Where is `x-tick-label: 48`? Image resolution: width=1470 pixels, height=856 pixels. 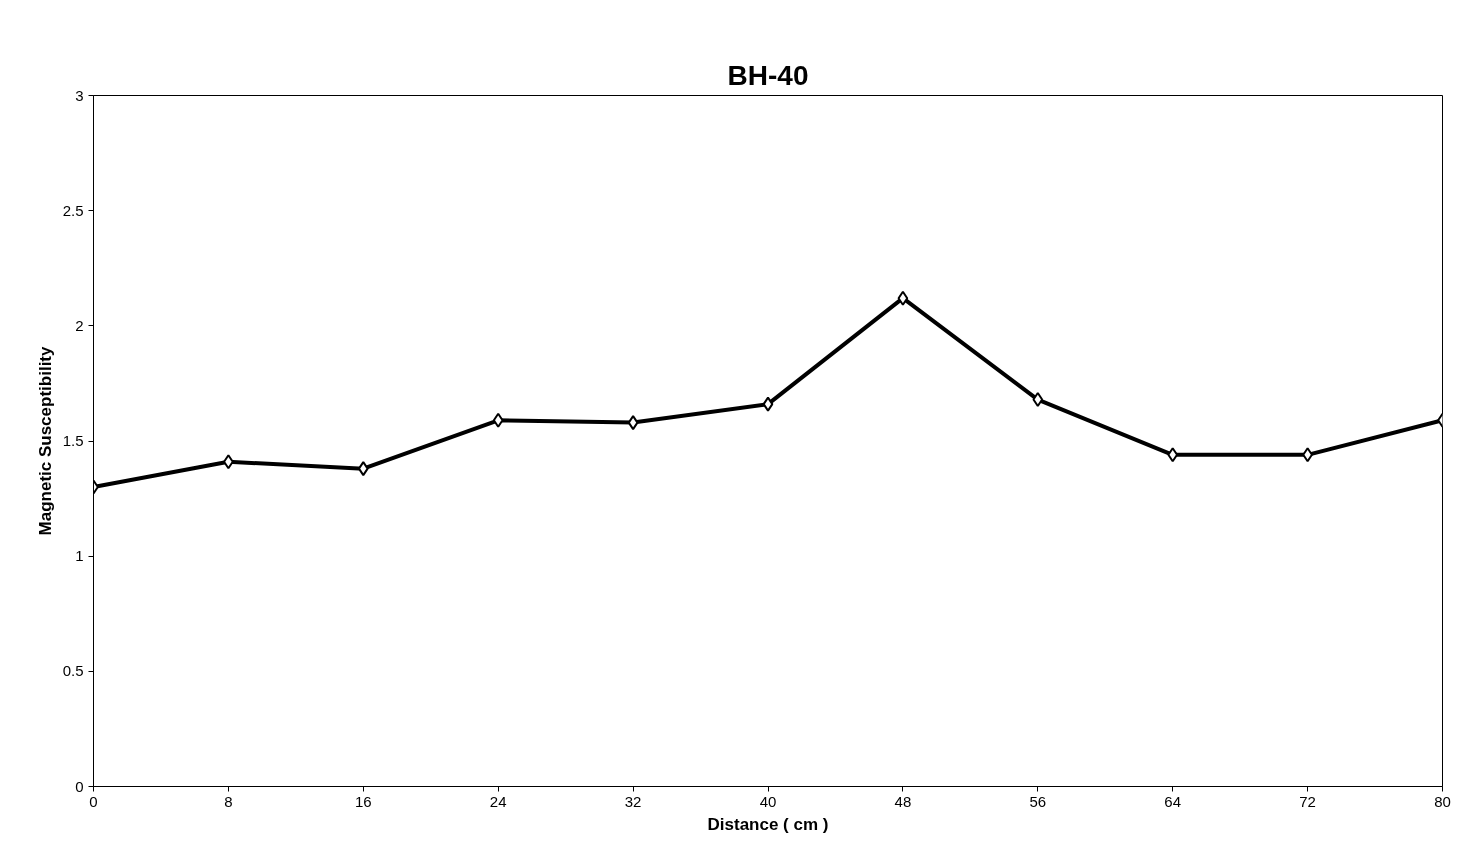 x-tick-label: 48 is located at coordinates (903, 801).